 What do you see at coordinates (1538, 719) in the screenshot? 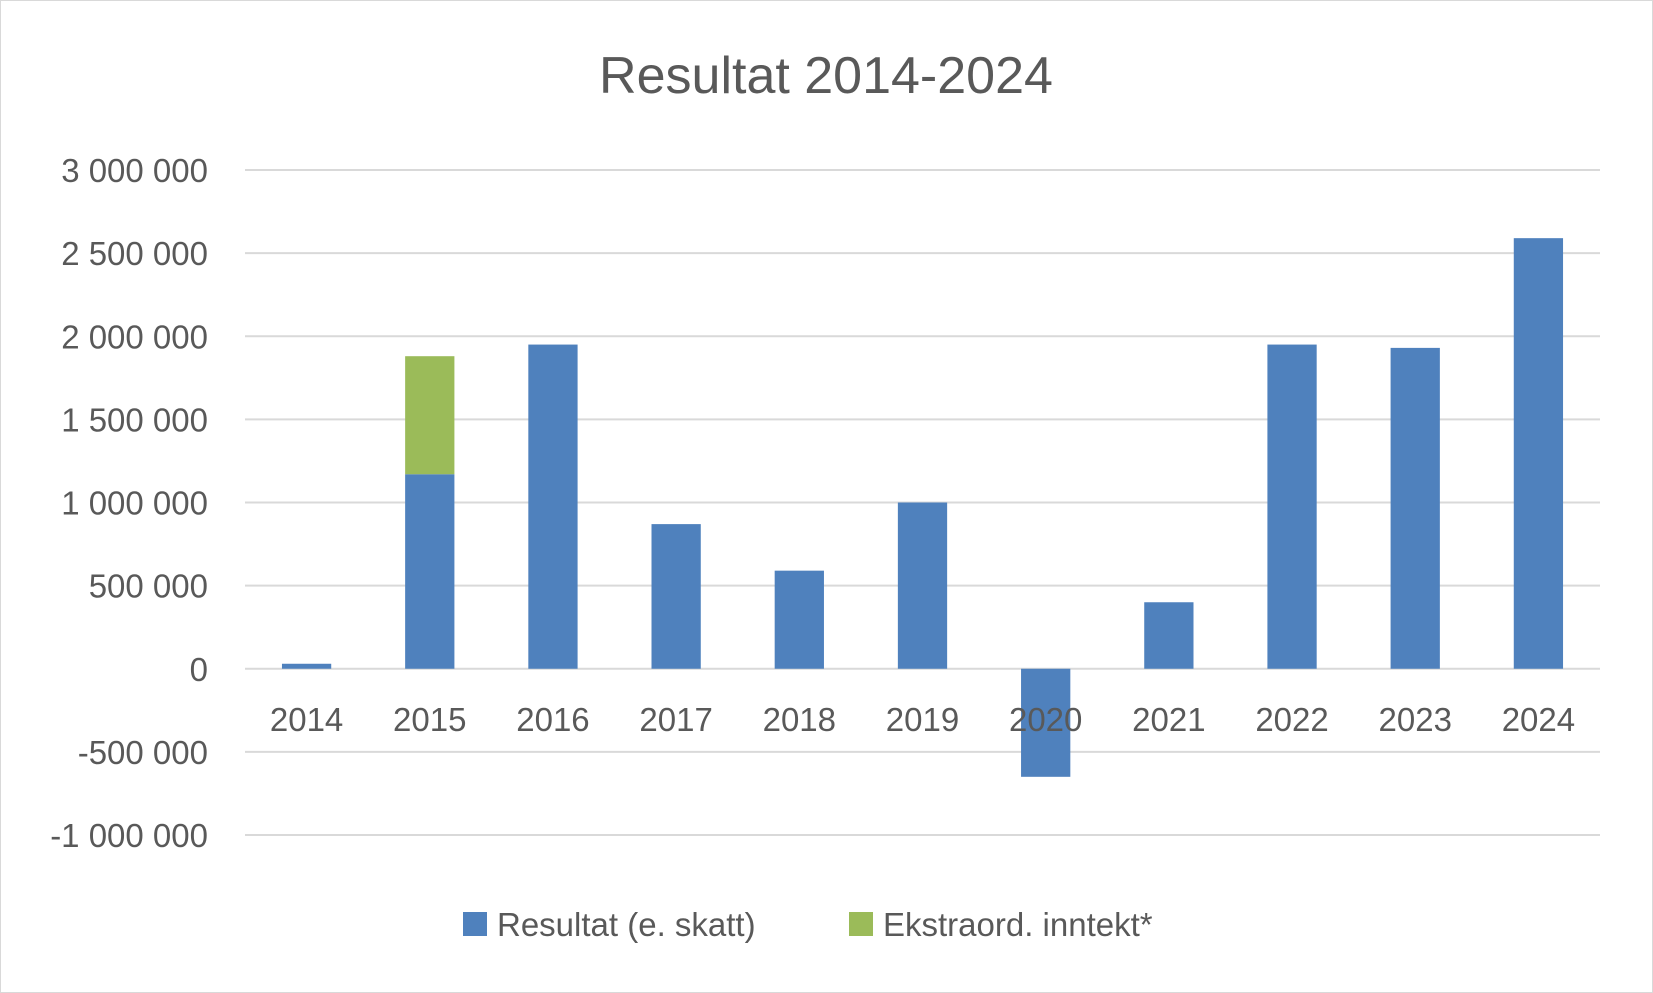
I see `x-tick-label: 2024` at bounding box center [1538, 719].